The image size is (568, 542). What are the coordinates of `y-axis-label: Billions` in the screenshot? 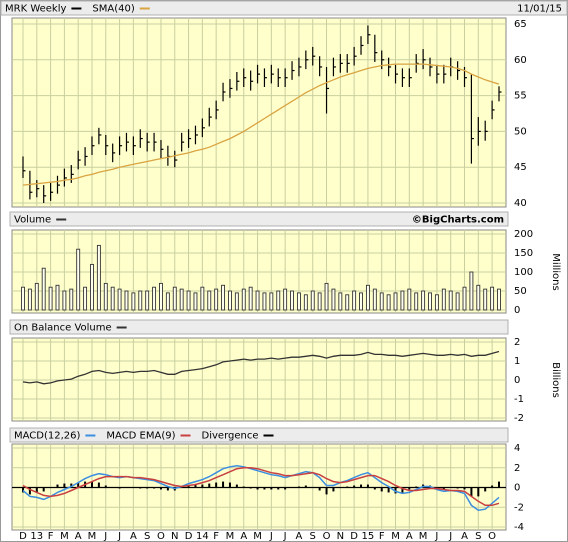 It's located at (555, 380).